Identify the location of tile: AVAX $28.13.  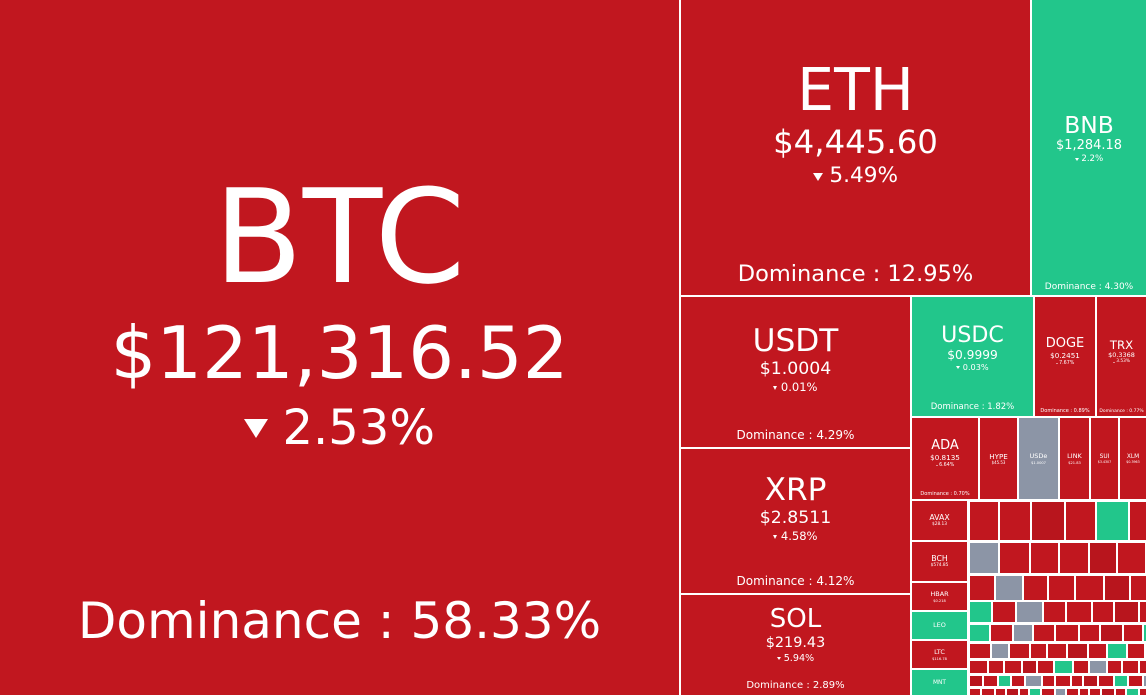
(940, 521).